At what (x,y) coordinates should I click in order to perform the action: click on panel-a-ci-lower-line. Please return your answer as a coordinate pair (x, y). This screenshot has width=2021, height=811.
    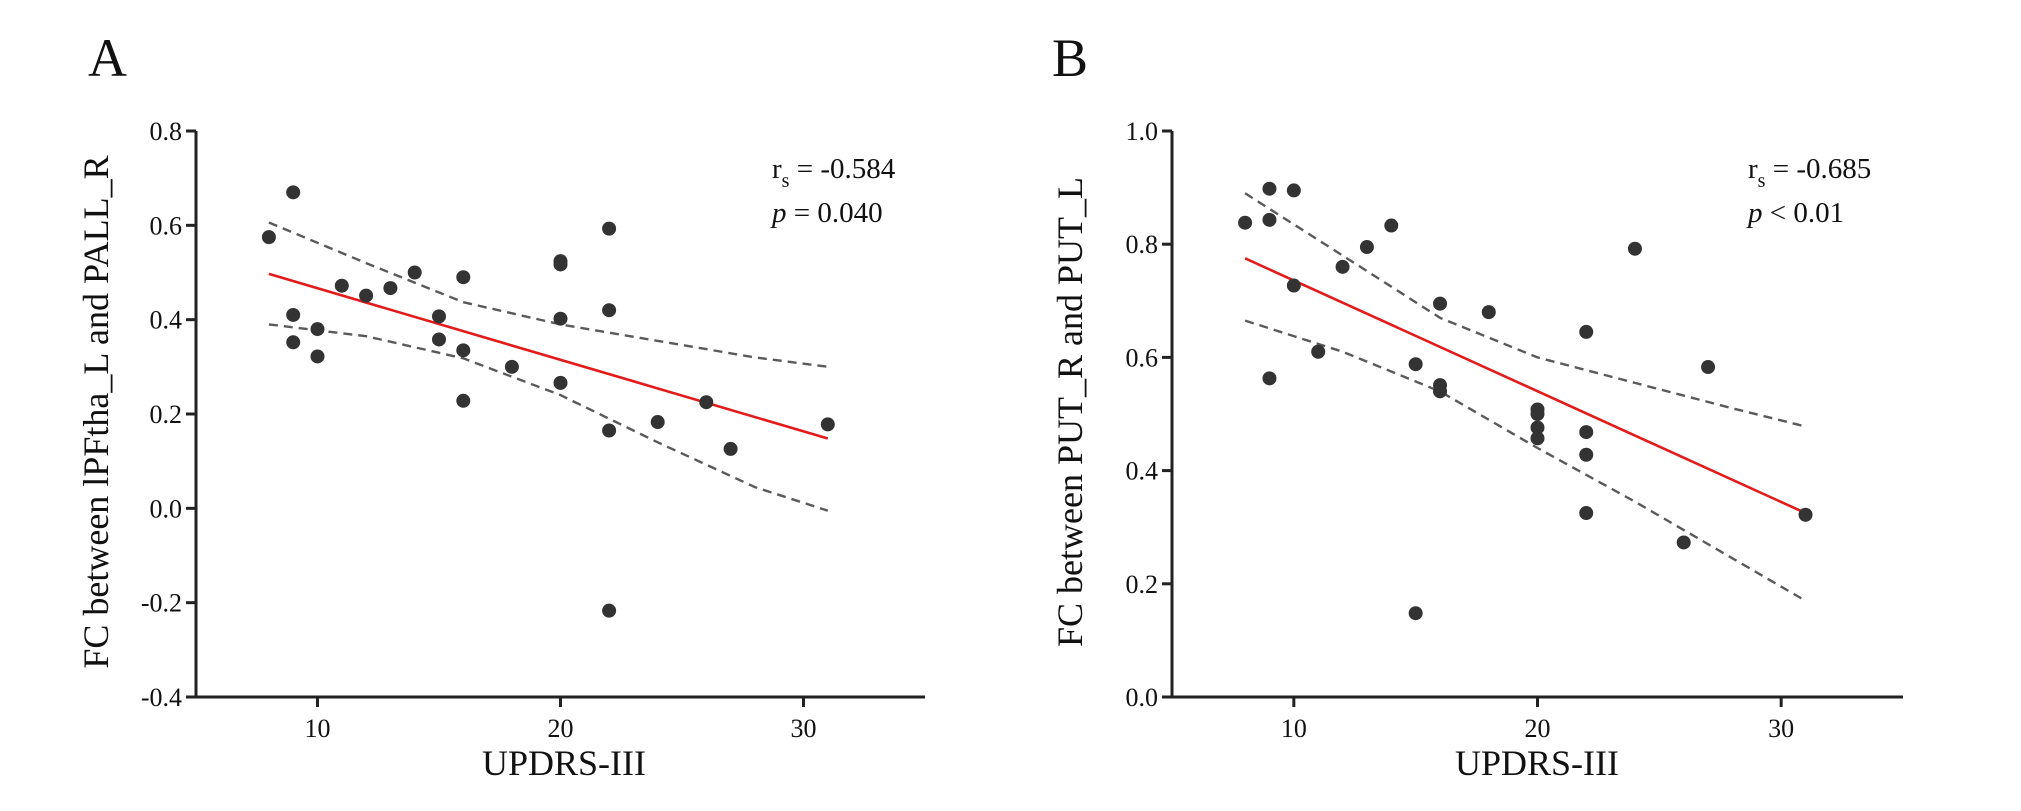
    Looking at the image, I should click on (548, 417).